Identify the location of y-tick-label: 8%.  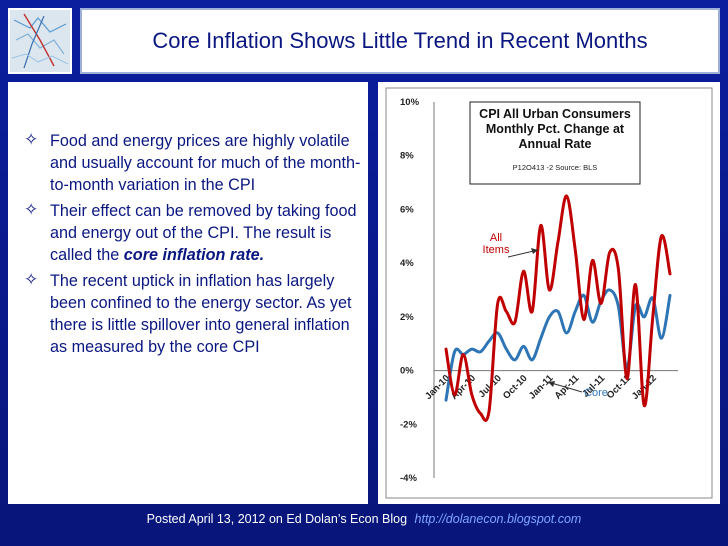
(407, 156).